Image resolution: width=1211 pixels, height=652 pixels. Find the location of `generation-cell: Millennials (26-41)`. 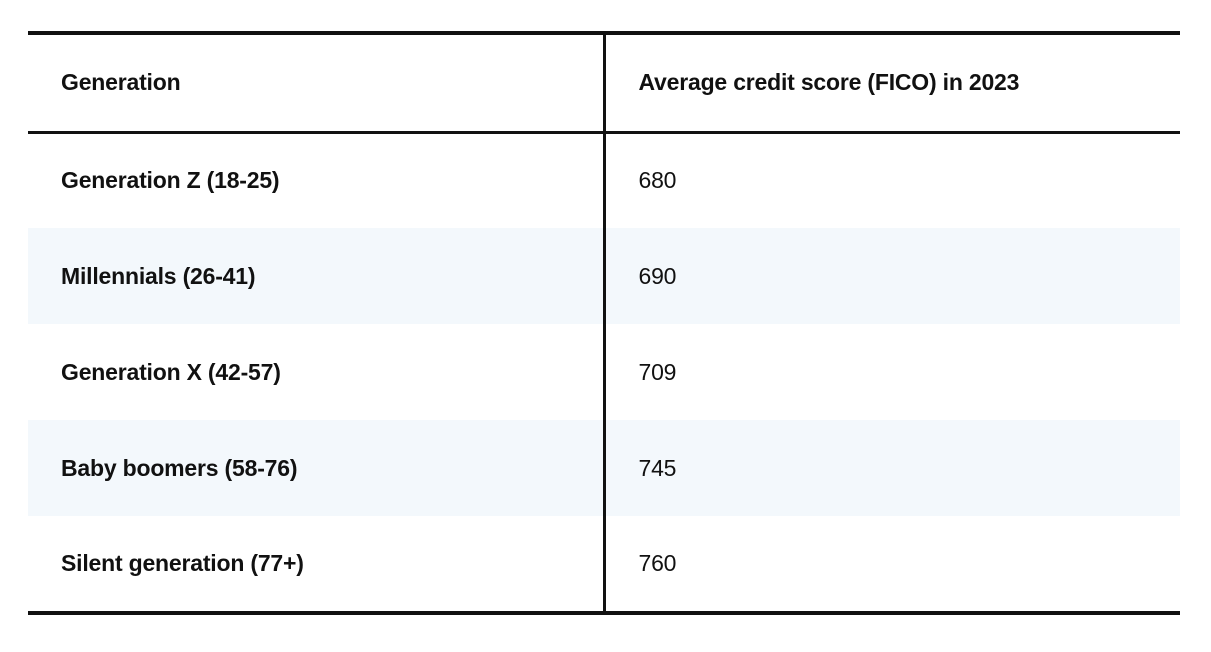

generation-cell: Millennials (26-41) is located at coordinates (317, 276).